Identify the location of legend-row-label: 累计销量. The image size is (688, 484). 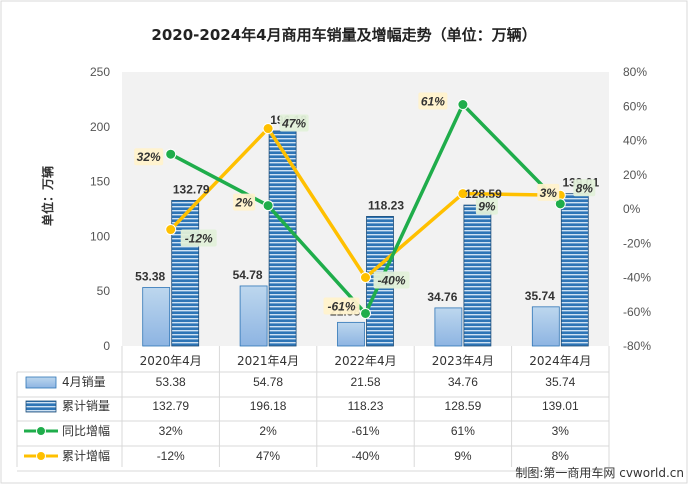
(86, 406).